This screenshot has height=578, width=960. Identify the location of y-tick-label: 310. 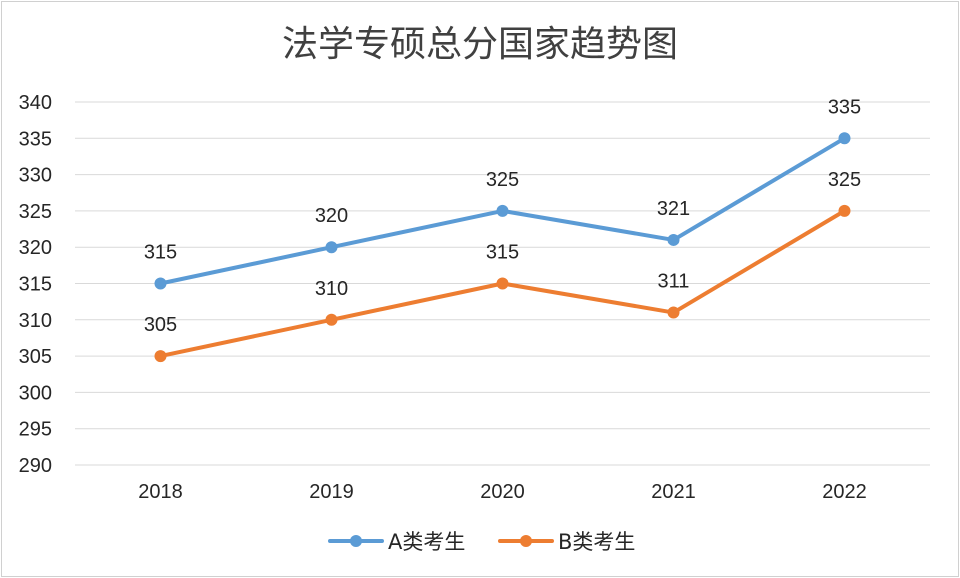
(35, 321).